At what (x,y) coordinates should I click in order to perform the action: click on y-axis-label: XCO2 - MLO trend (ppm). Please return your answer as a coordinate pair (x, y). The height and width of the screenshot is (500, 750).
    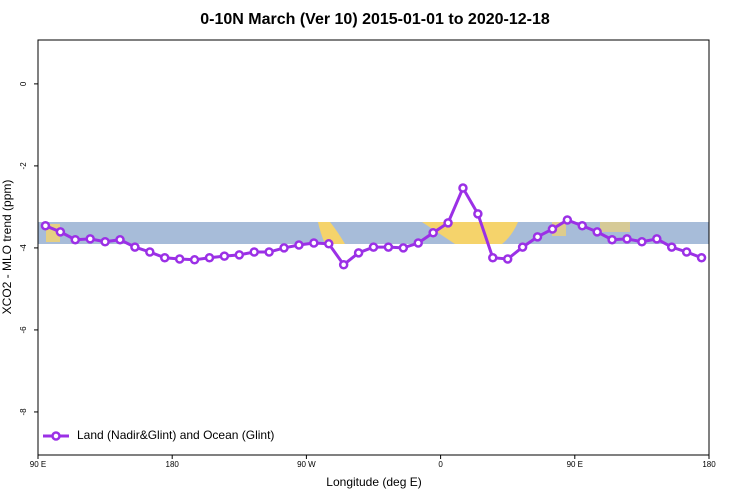
    Looking at the image, I should click on (7, 247).